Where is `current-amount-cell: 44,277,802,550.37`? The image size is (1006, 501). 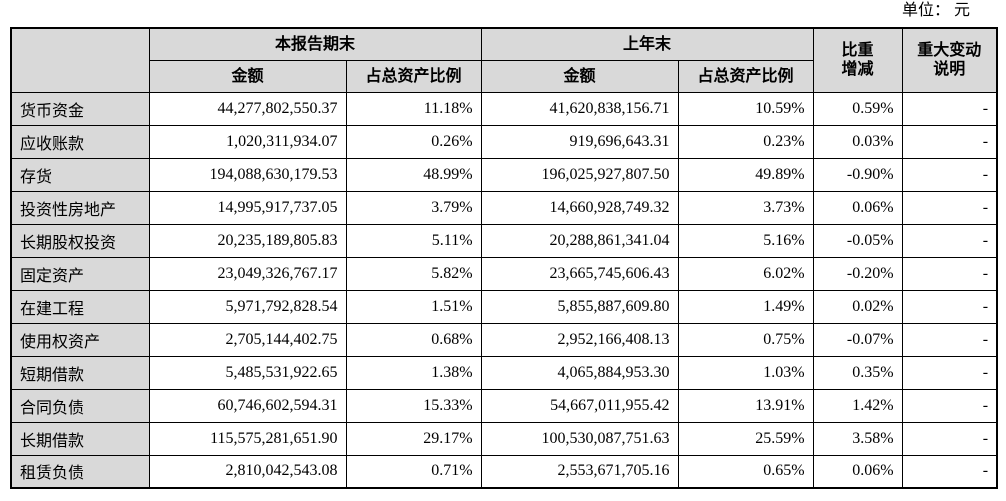 current-amount-cell: 44,277,802,550.37 is located at coordinates (247, 108).